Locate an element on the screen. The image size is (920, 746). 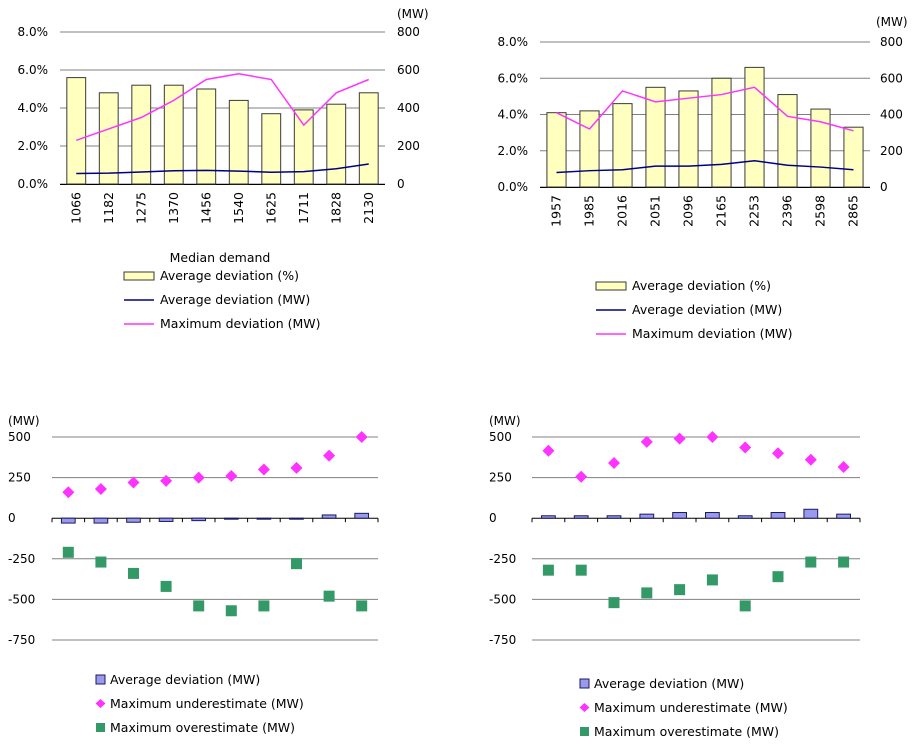
legend-label: Maximum overestimate (MW) is located at coordinates (686, 731).